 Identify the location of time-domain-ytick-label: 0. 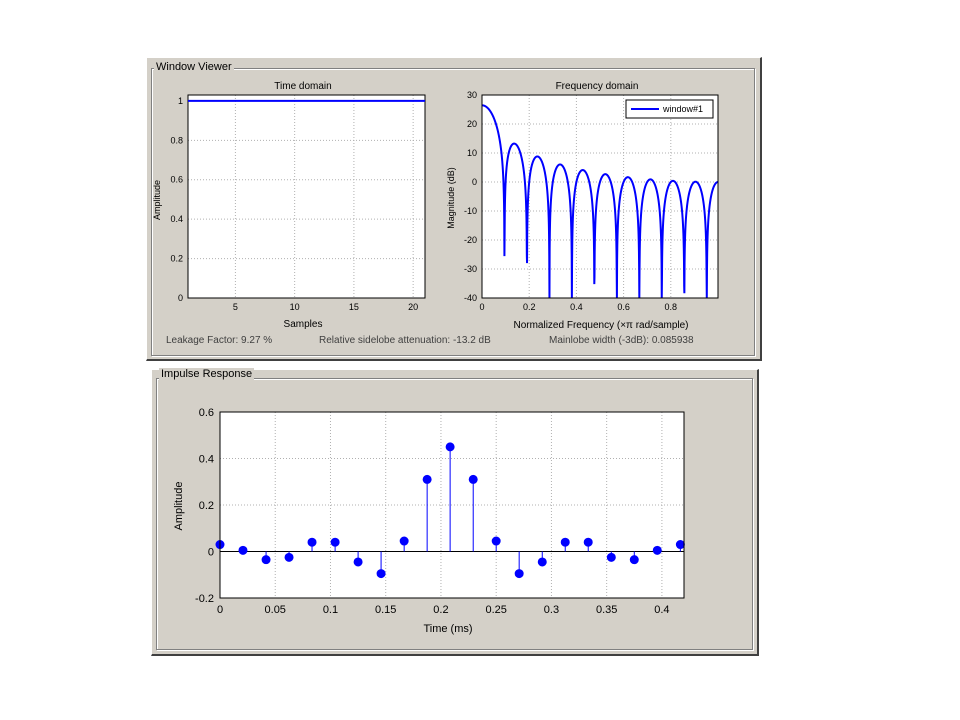
(180, 298).